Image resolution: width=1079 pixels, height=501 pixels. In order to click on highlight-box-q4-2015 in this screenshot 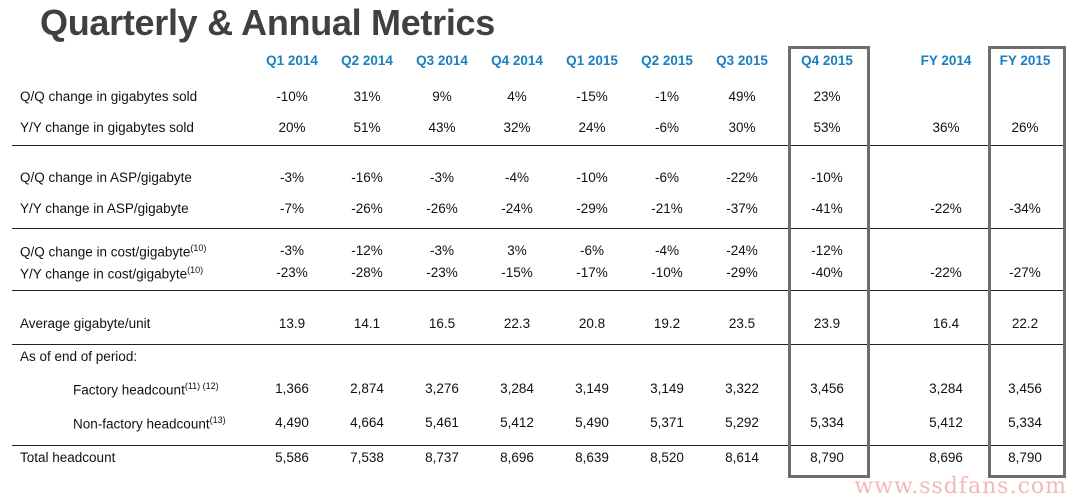, I will do `click(829, 262)`.